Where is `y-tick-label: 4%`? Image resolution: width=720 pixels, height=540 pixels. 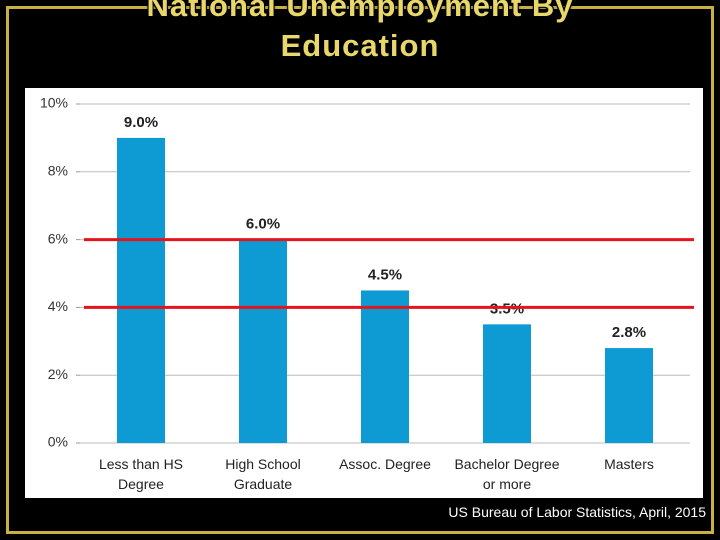 y-tick-label: 4% is located at coordinates (58, 306).